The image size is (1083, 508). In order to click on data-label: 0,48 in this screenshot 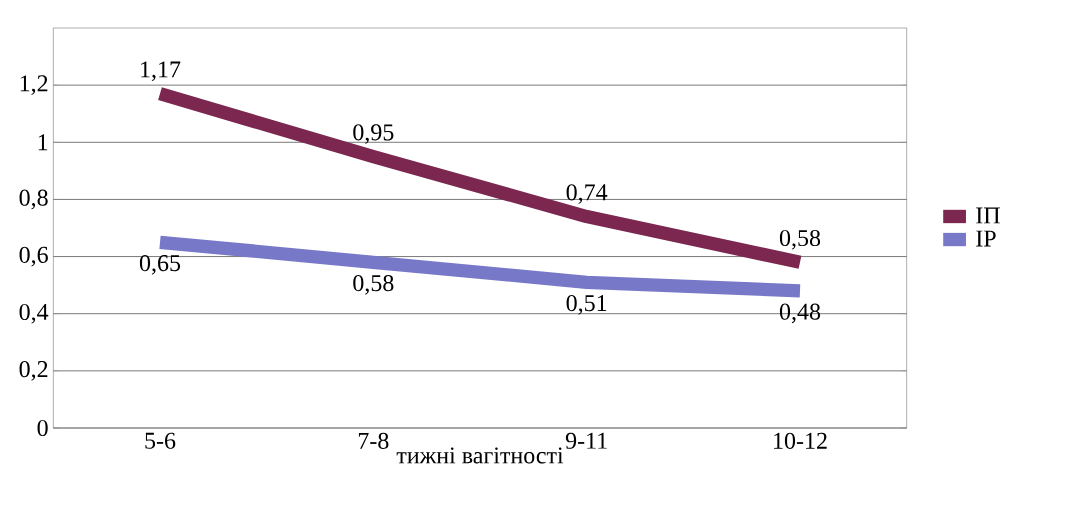, I will do `click(800, 313)`.